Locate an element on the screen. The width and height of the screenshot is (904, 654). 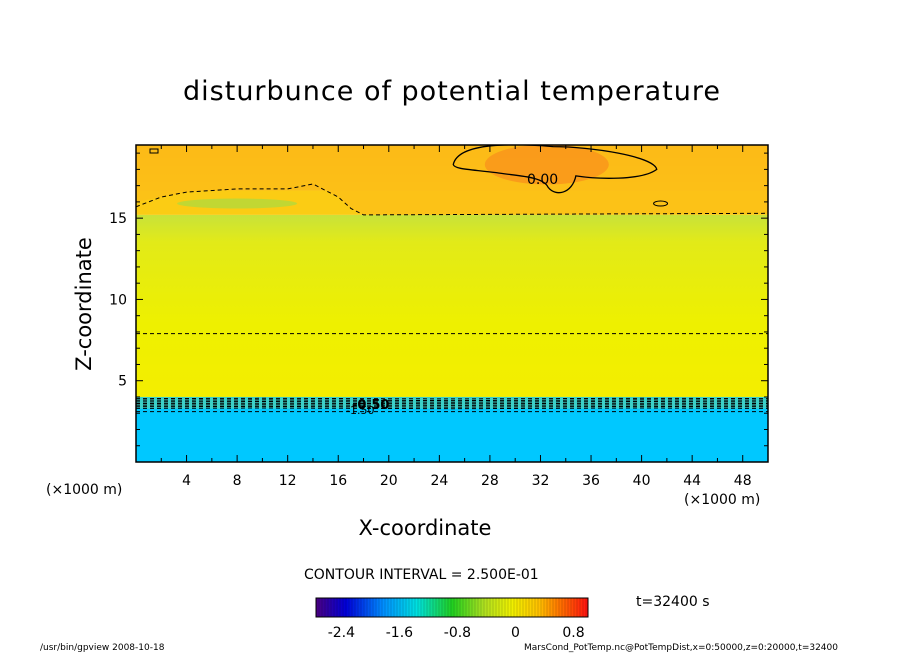
chart-title: disturbunce of potential temperature is located at coordinates (452, 91).